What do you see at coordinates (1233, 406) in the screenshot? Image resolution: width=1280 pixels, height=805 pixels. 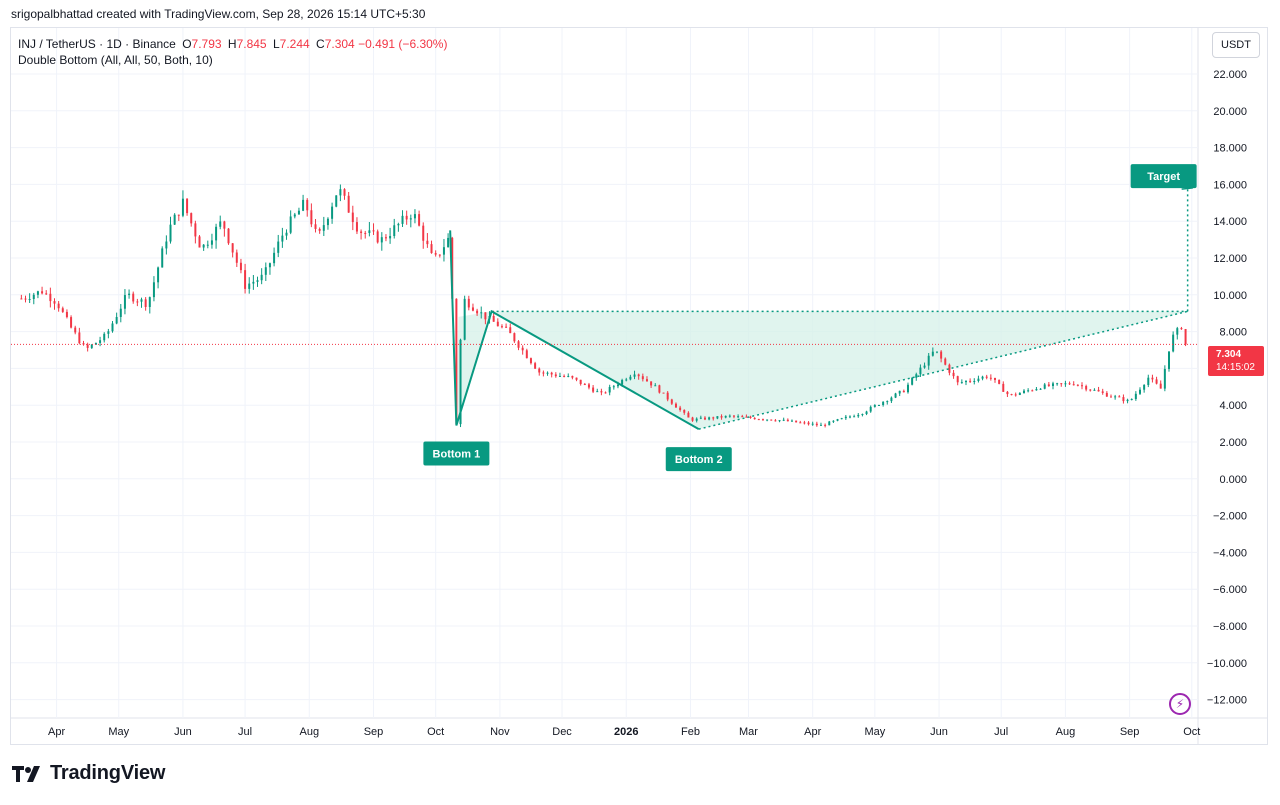 I see `y-tick-label: 4.000` at bounding box center [1233, 406].